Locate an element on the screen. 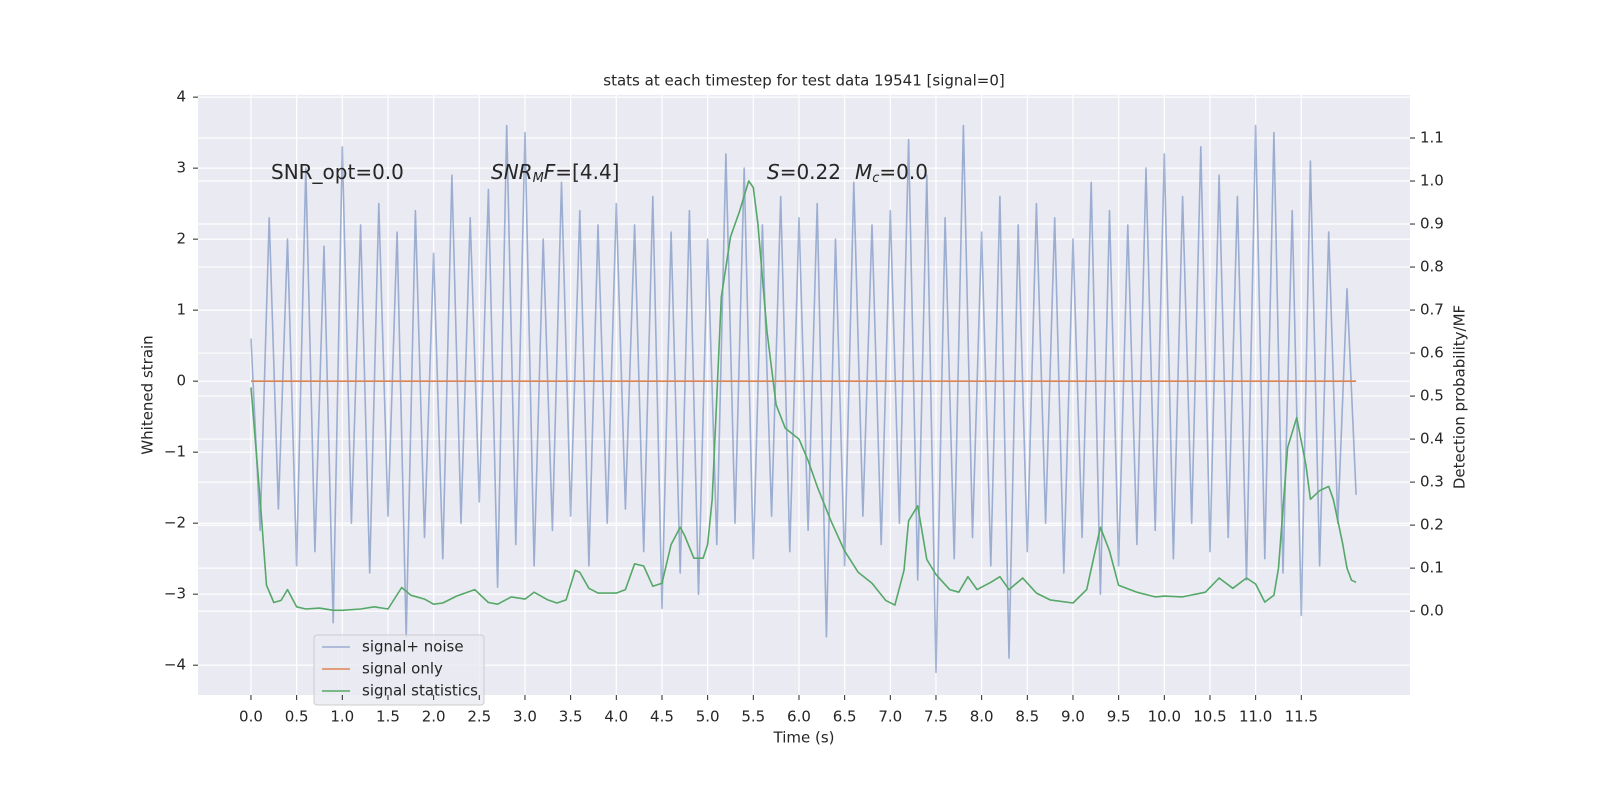 The image size is (1600, 800). x-tick-label: 3.5 is located at coordinates (571, 717).